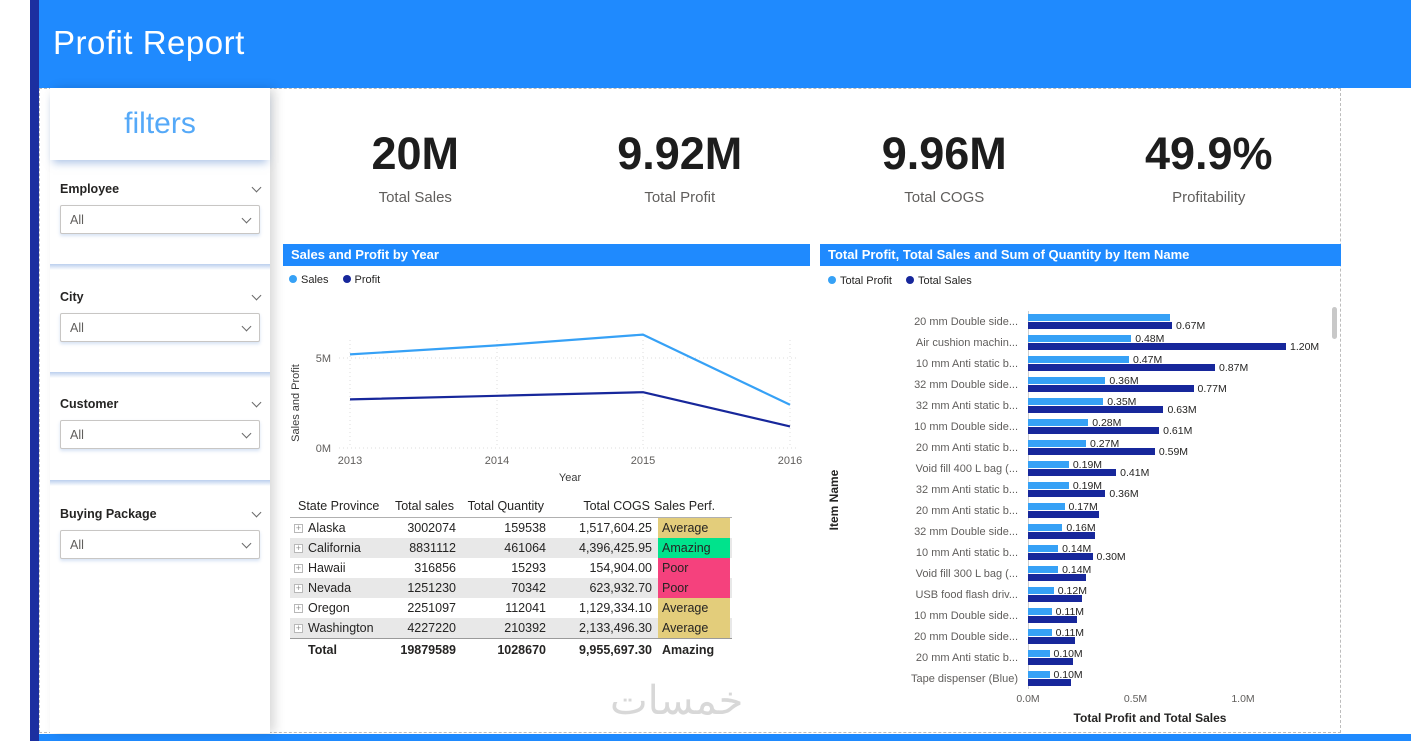  What do you see at coordinates (415, 197) in the screenshot?
I see `kpi-label: Total Sales` at bounding box center [415, 197].